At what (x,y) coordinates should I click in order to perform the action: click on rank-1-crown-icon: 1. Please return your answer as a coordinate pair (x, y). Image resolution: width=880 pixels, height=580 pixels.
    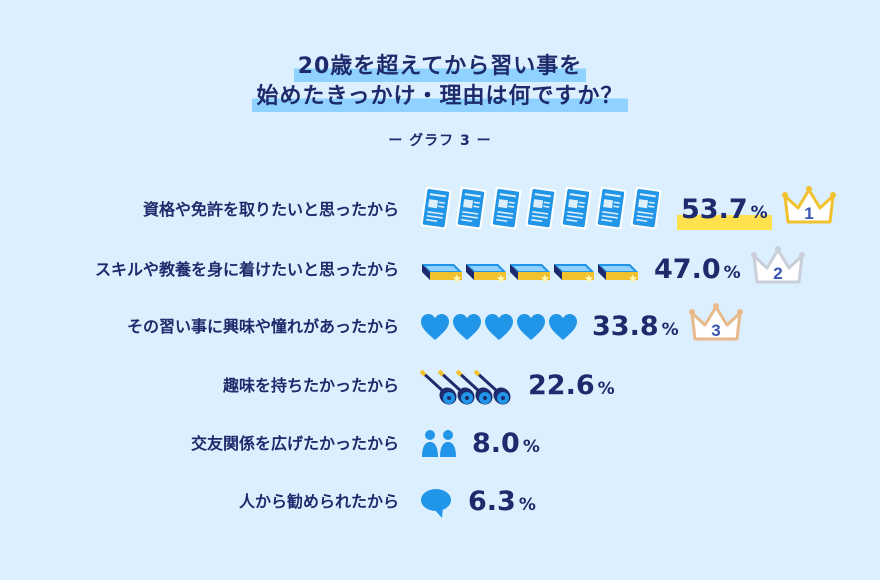
    Looking at the image, I should click on (808, 209).